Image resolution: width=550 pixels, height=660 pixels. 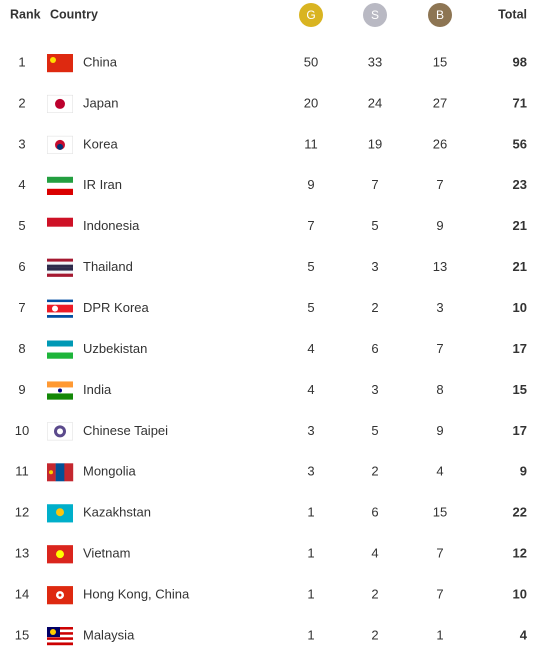 I want to click on country: Indonesia, so click(x=111, y=225).